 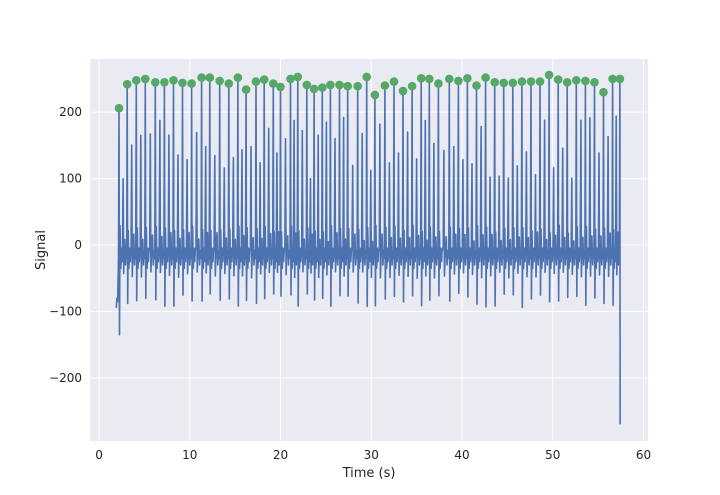 I want to click on x-tick-label: 60, so click(x=643, y=455).